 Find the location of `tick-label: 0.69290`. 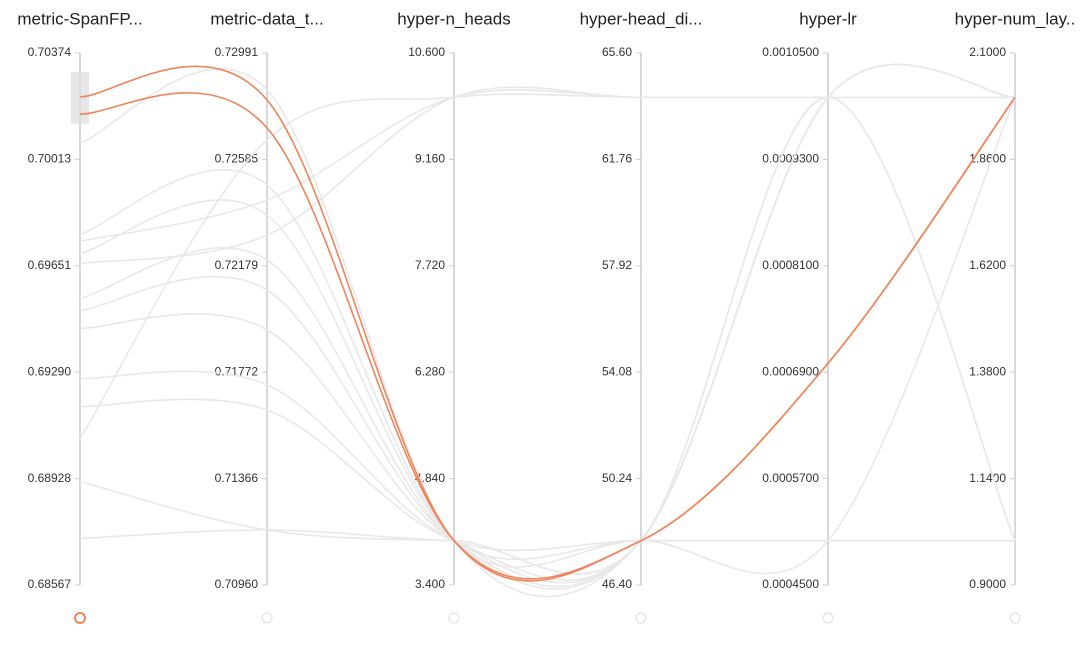

tick-label: 0.69290 is located at coordinates (50, 371).